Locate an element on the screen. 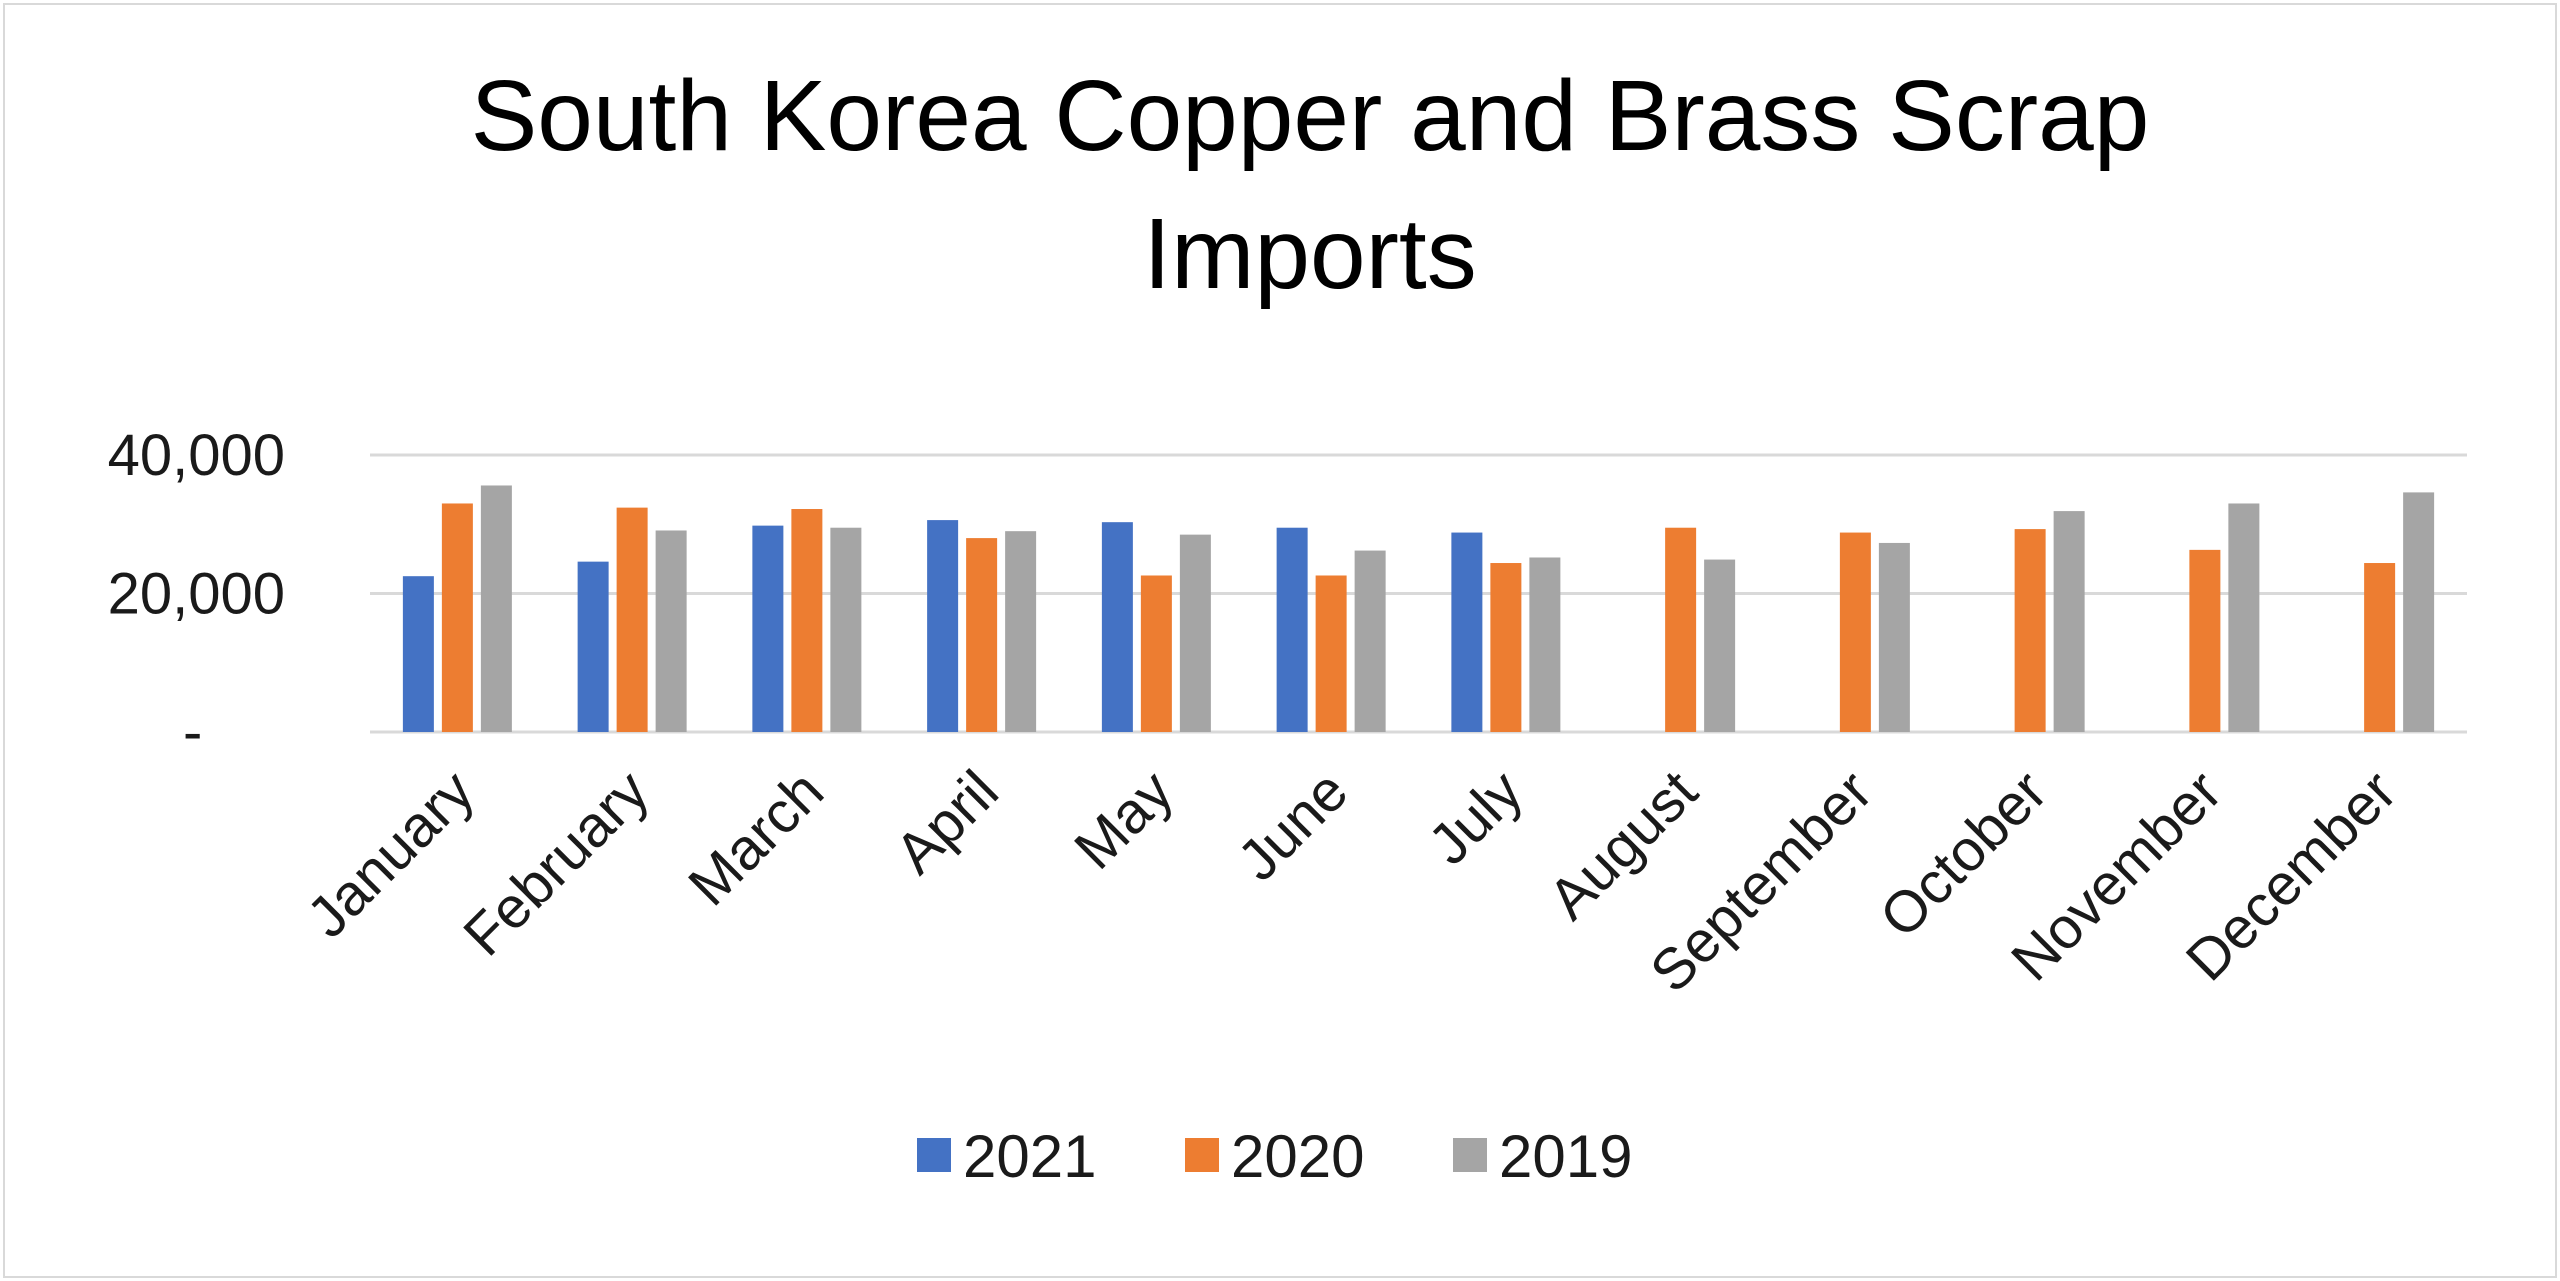  bar-2019-february is located at coordinates (671, 631).